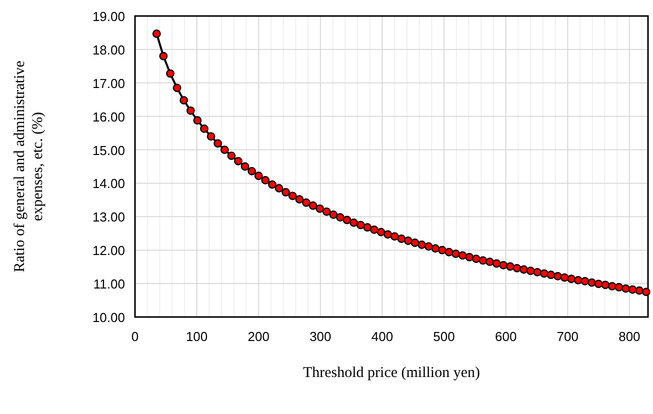 This screenshot has height=414, width=653. What do you see at coordinates (505, 336) in the screenshot?
I see `x-tick-label: 600` at bounding box center [505, 336].